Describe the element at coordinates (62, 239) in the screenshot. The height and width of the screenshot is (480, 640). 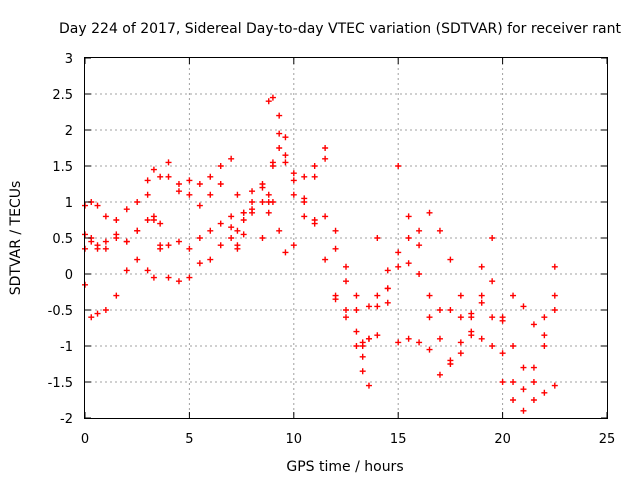
I see `y-tick-label: 0.5` at that location.